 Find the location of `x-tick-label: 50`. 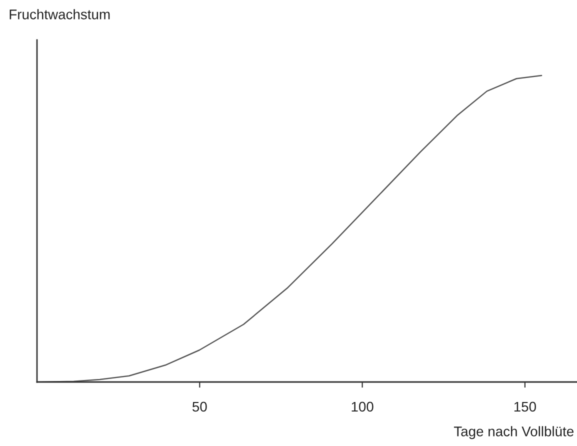

x-tick-label: 50 is located at coordinates (199, 407).